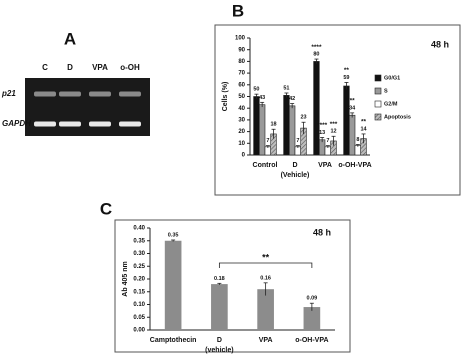  Describe the element at coordinates (392, 78) in the screenshot. I see `legend-label: G0/G1` at that location.